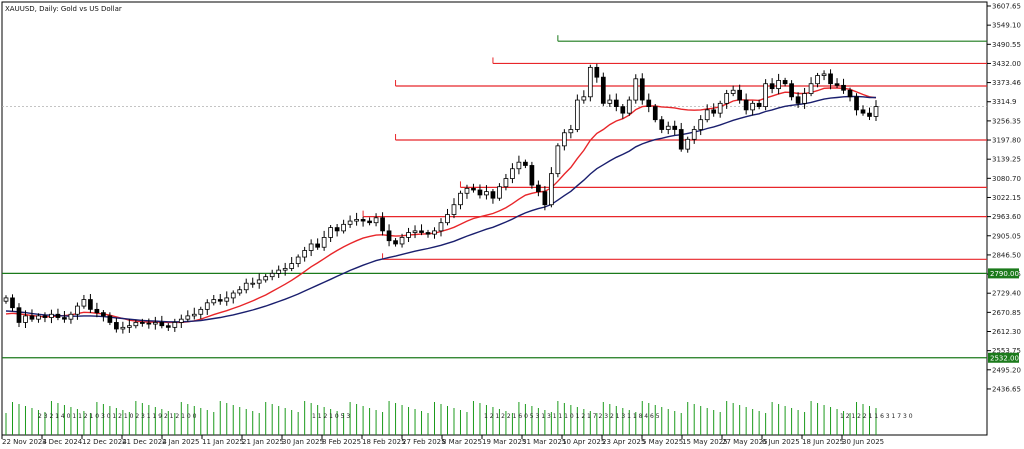  What do you see at coordinates (823, 442) in the screenshot?
I see `date-tick-label: 18 Jun 2025` at bounding box center [823, 442].